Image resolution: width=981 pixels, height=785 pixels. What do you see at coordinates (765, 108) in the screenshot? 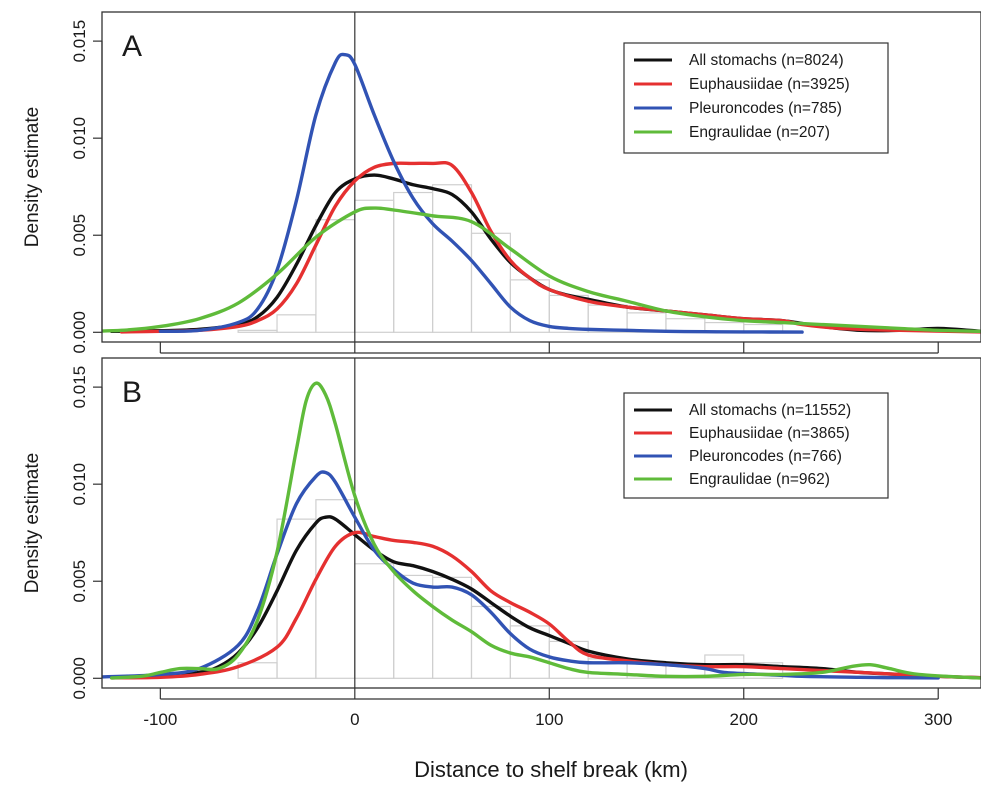
I see `legend-label: Pleuroncodes (n=785)` at bounding box center [765, 108].